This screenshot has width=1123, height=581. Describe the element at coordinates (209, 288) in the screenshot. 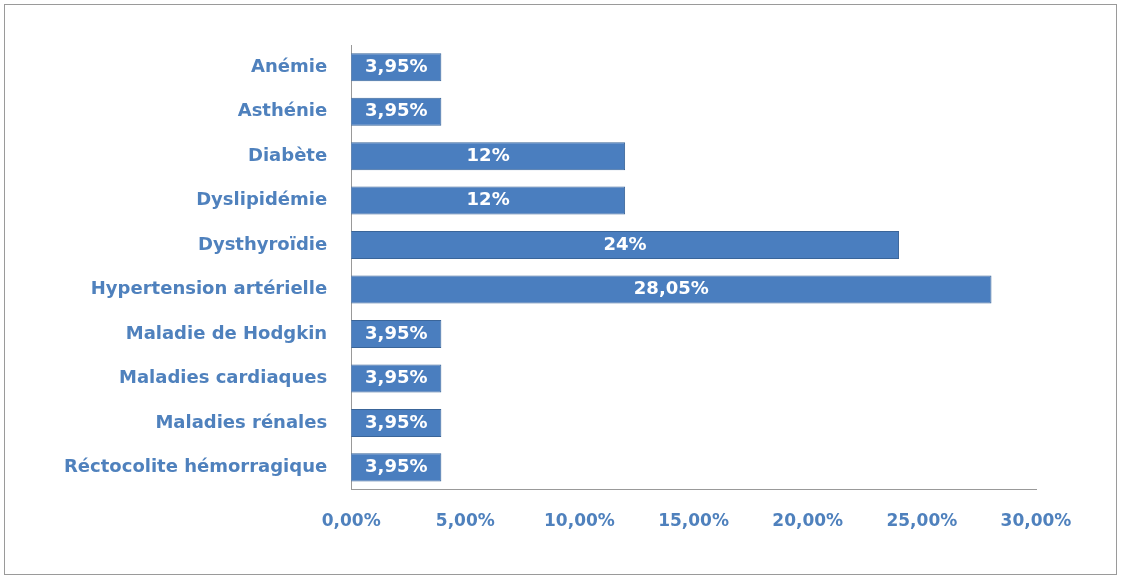

I see `y-tick-label: Hypertension artérielle` at that location.